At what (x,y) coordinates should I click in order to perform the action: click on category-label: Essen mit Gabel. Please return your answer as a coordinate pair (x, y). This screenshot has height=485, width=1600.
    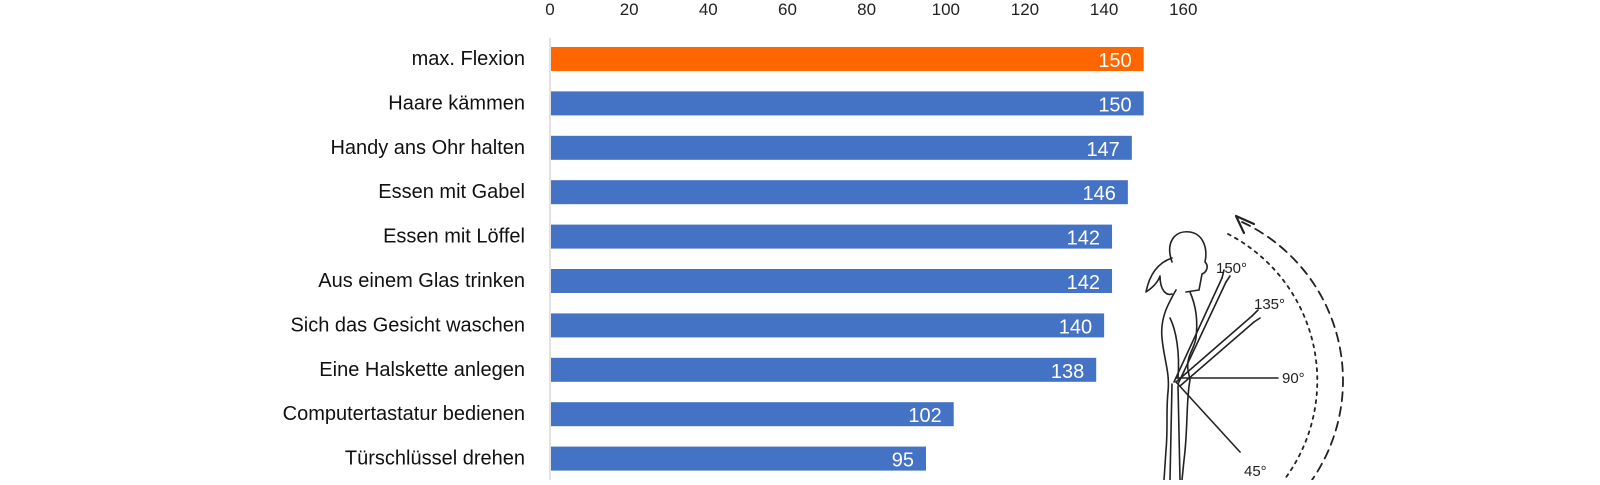
    Looking at the image, I should click on (451, 192).